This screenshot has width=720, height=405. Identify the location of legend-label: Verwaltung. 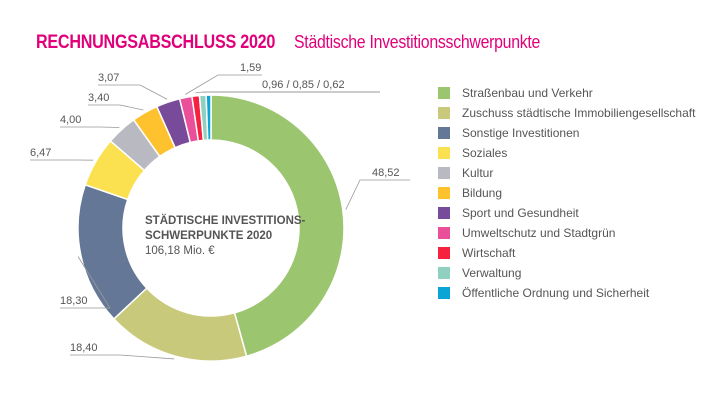
(492, 273).